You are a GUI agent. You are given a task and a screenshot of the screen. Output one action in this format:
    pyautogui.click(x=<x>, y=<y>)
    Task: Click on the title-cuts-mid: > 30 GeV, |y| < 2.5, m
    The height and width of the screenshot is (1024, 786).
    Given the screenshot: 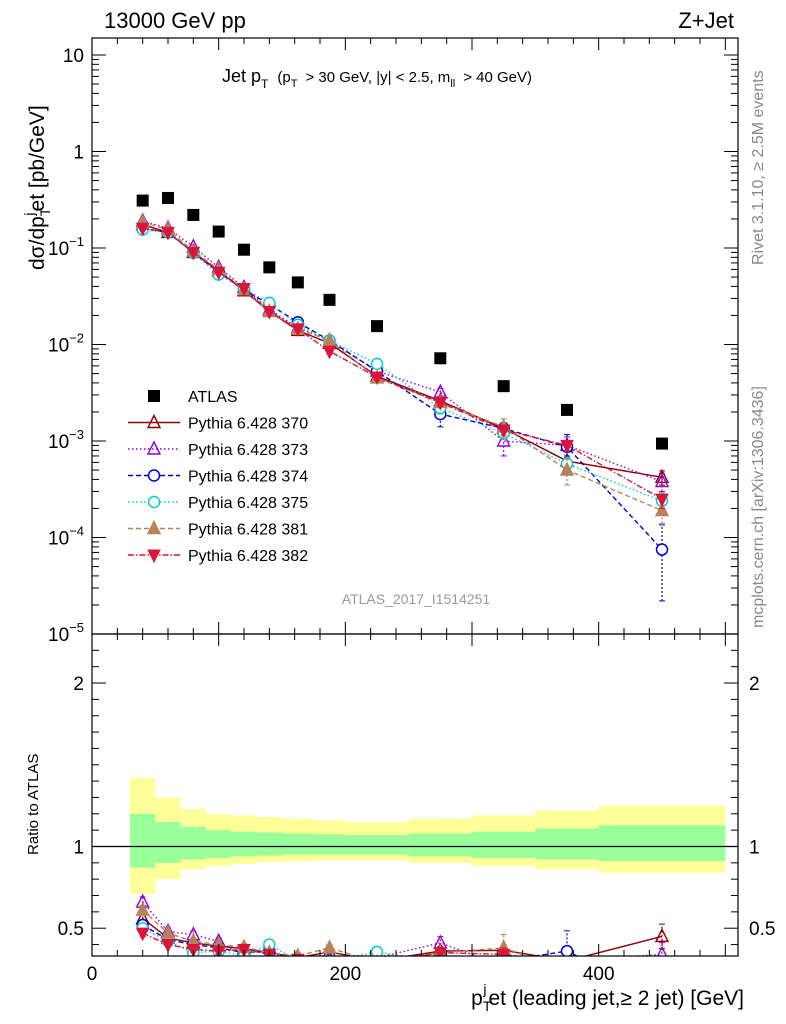 What is the action you would take?
    pyautogui.click(x=377, y=77)
    